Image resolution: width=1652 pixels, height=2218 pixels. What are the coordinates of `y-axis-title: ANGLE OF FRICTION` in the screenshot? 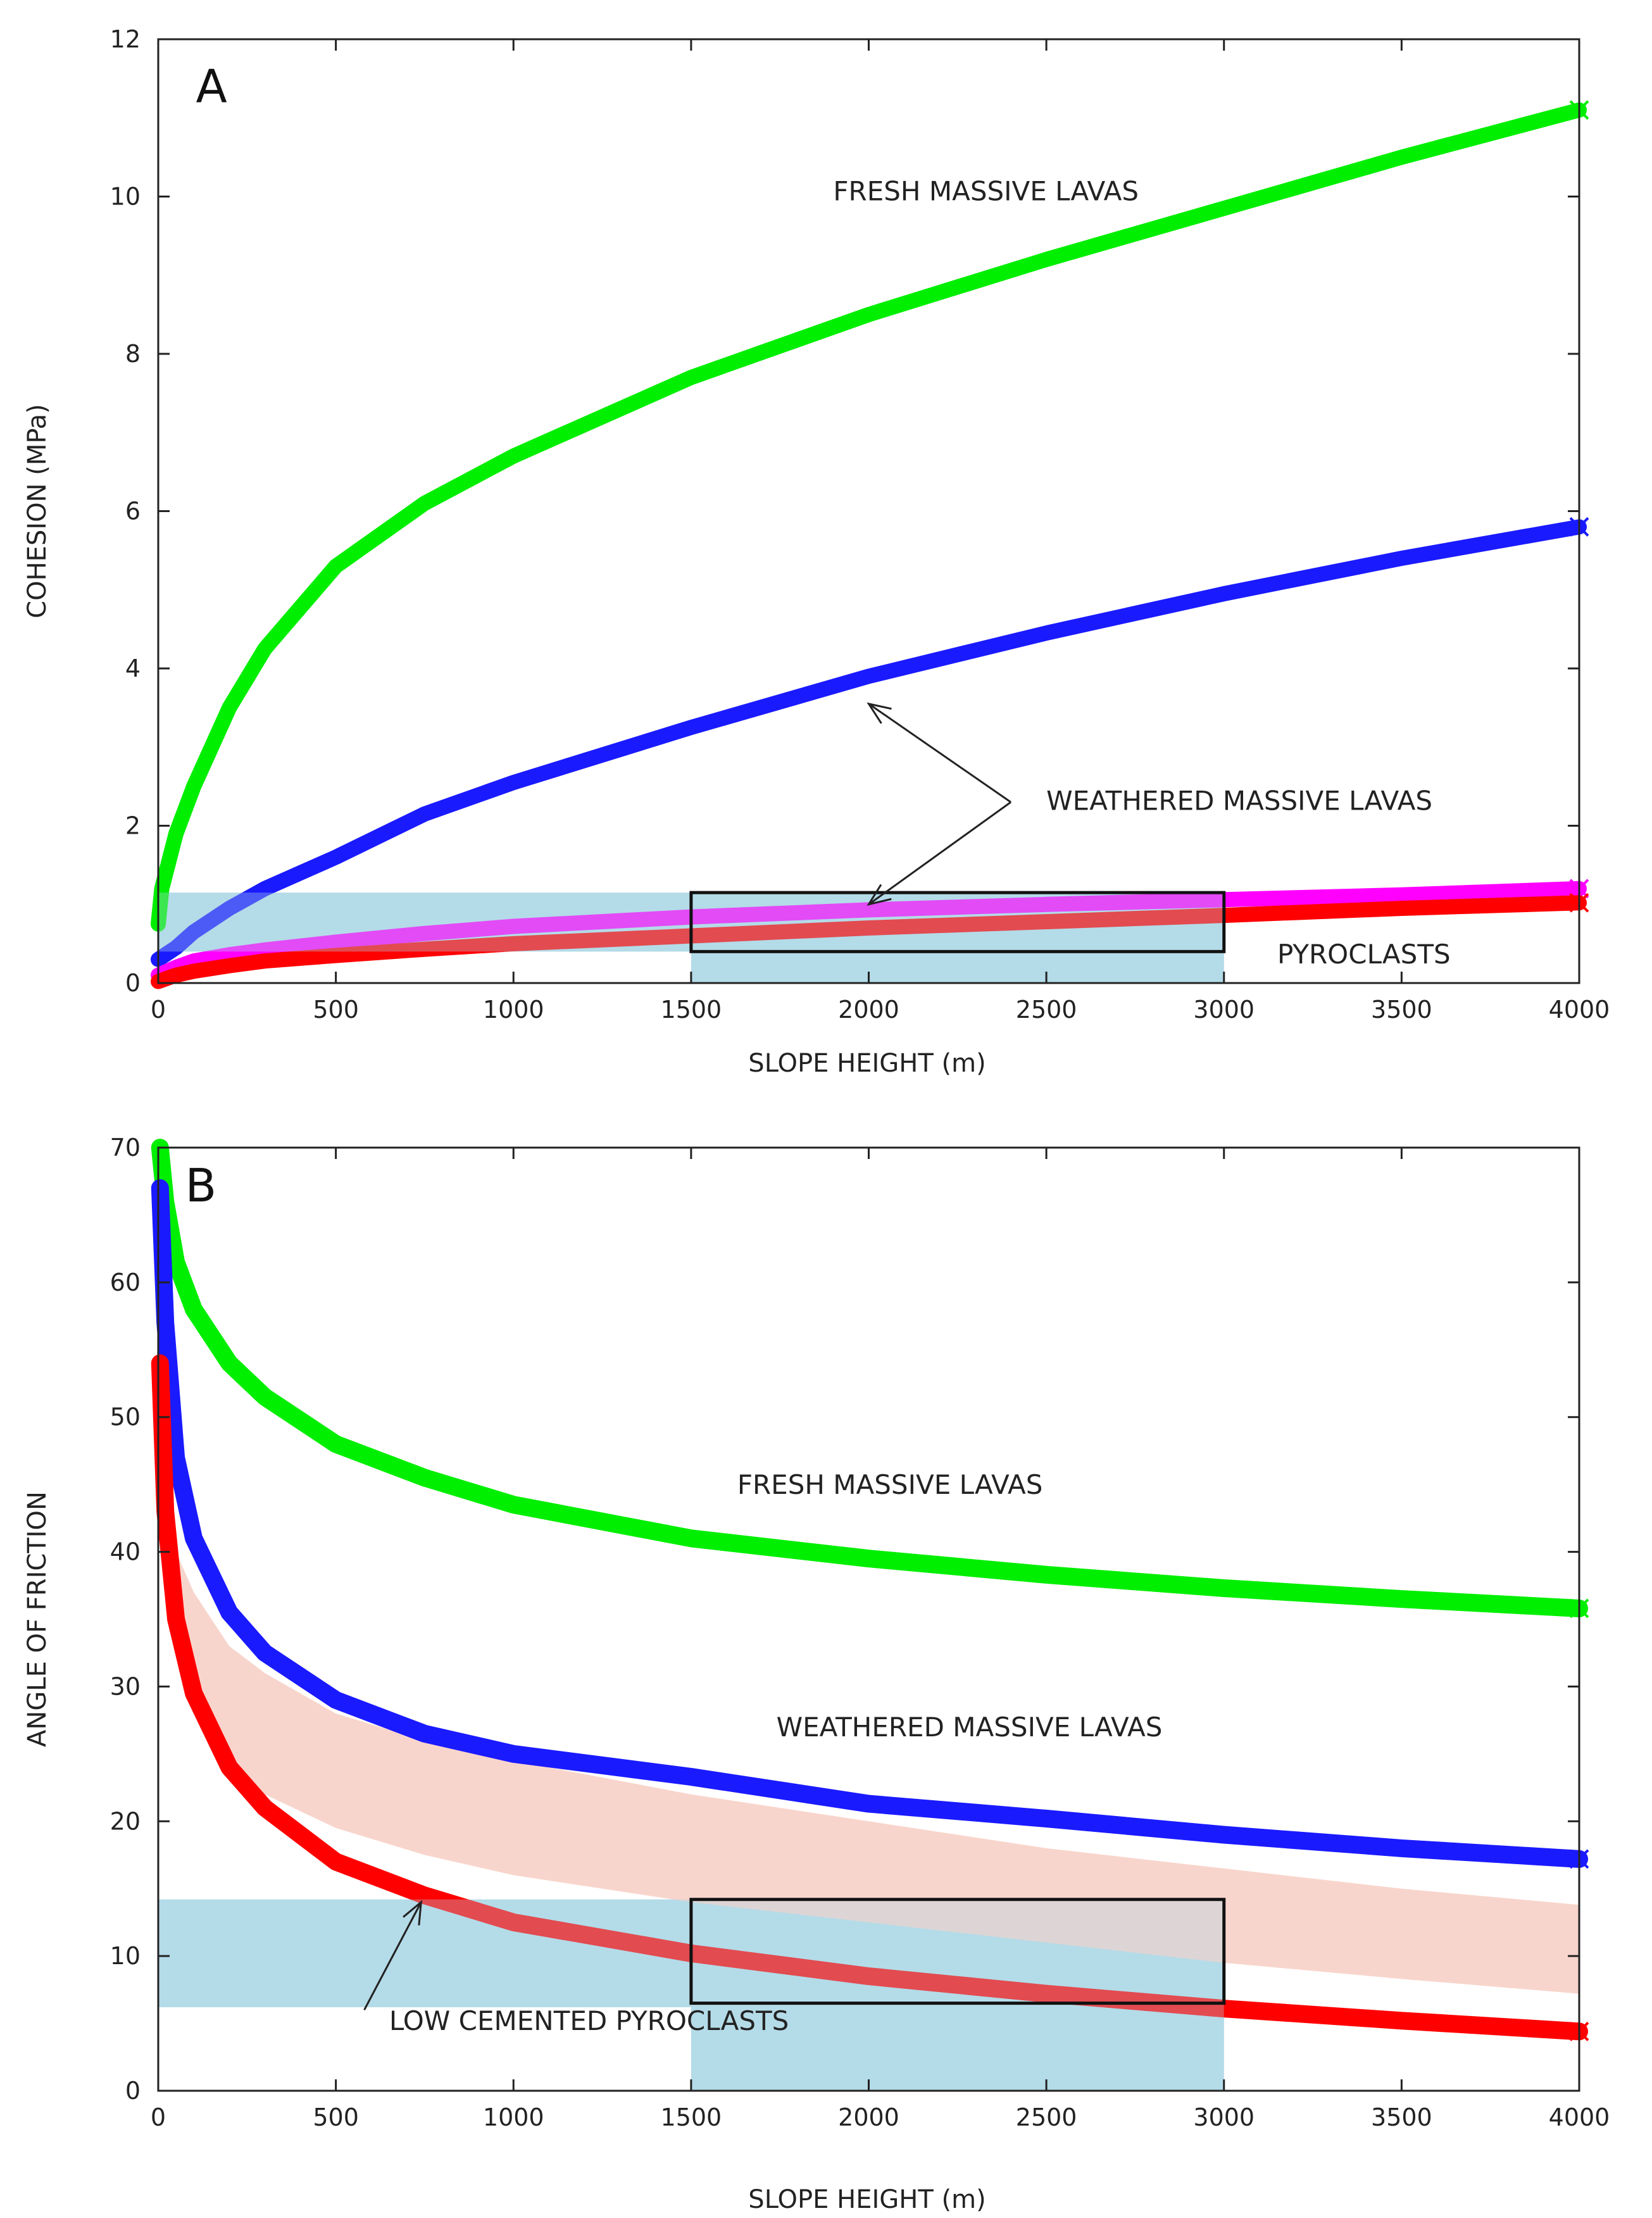 It's located at (37, 1619).